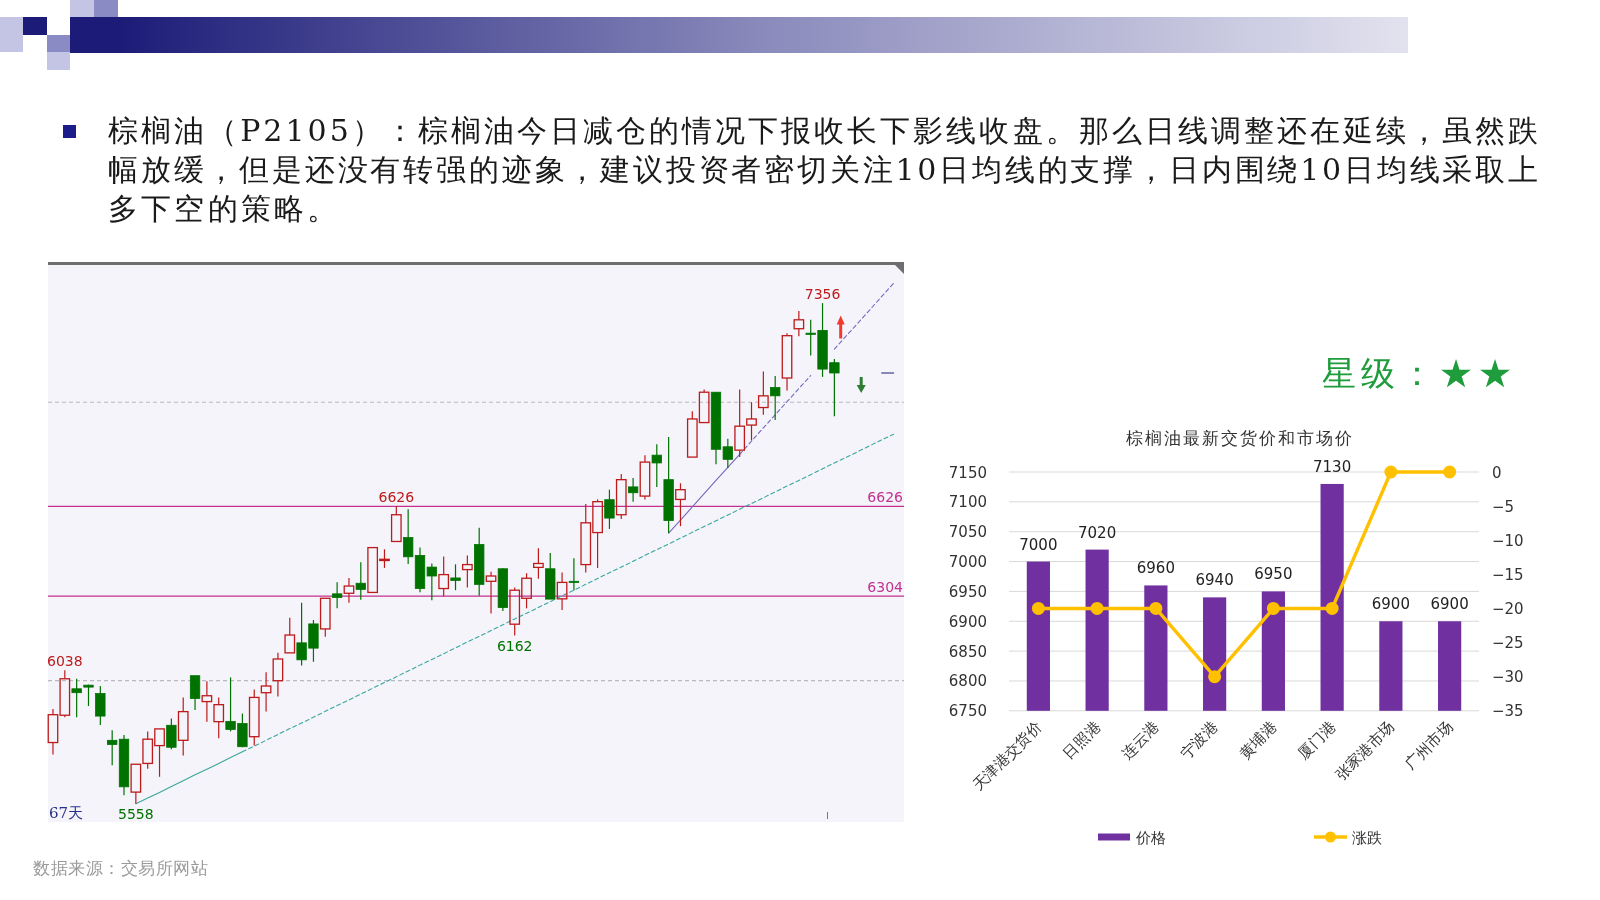  What do you see at coordinates (967, 591) in the screenshot?
I see `y-tick-label: 6950` at bounding box center [967, 591].